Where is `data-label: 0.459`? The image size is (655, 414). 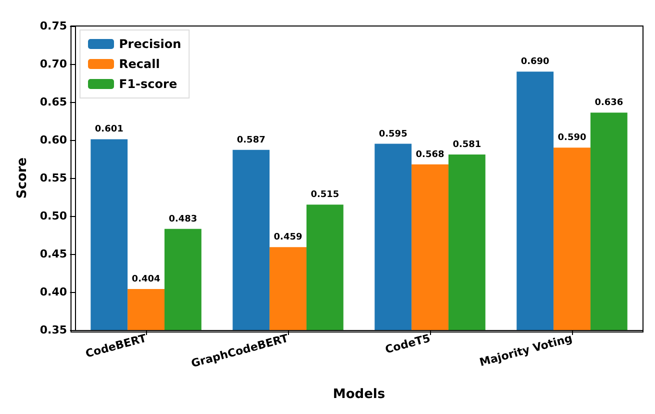 data-label: 0.459 is located at coordinates (288, 237).